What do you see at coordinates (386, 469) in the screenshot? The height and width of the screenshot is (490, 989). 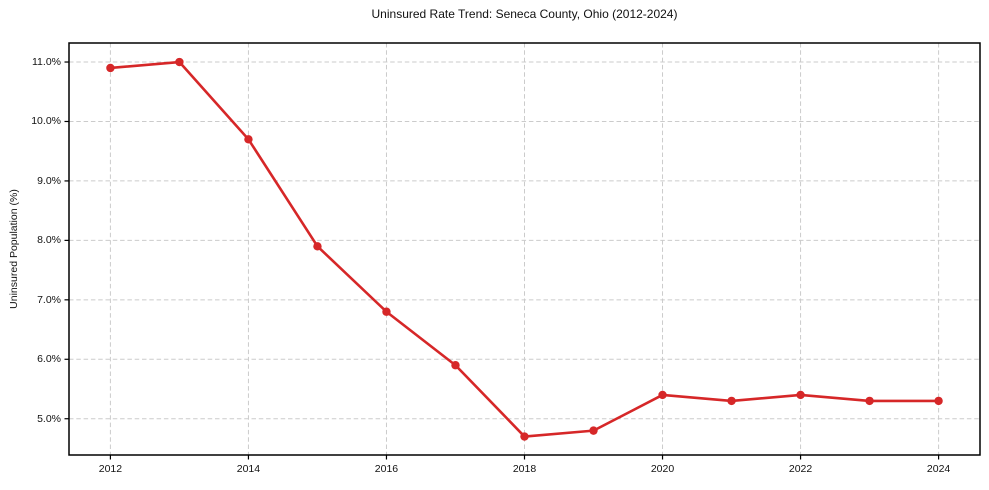 I see `x-tick-label: 2016` at bounding box center [386, 469].